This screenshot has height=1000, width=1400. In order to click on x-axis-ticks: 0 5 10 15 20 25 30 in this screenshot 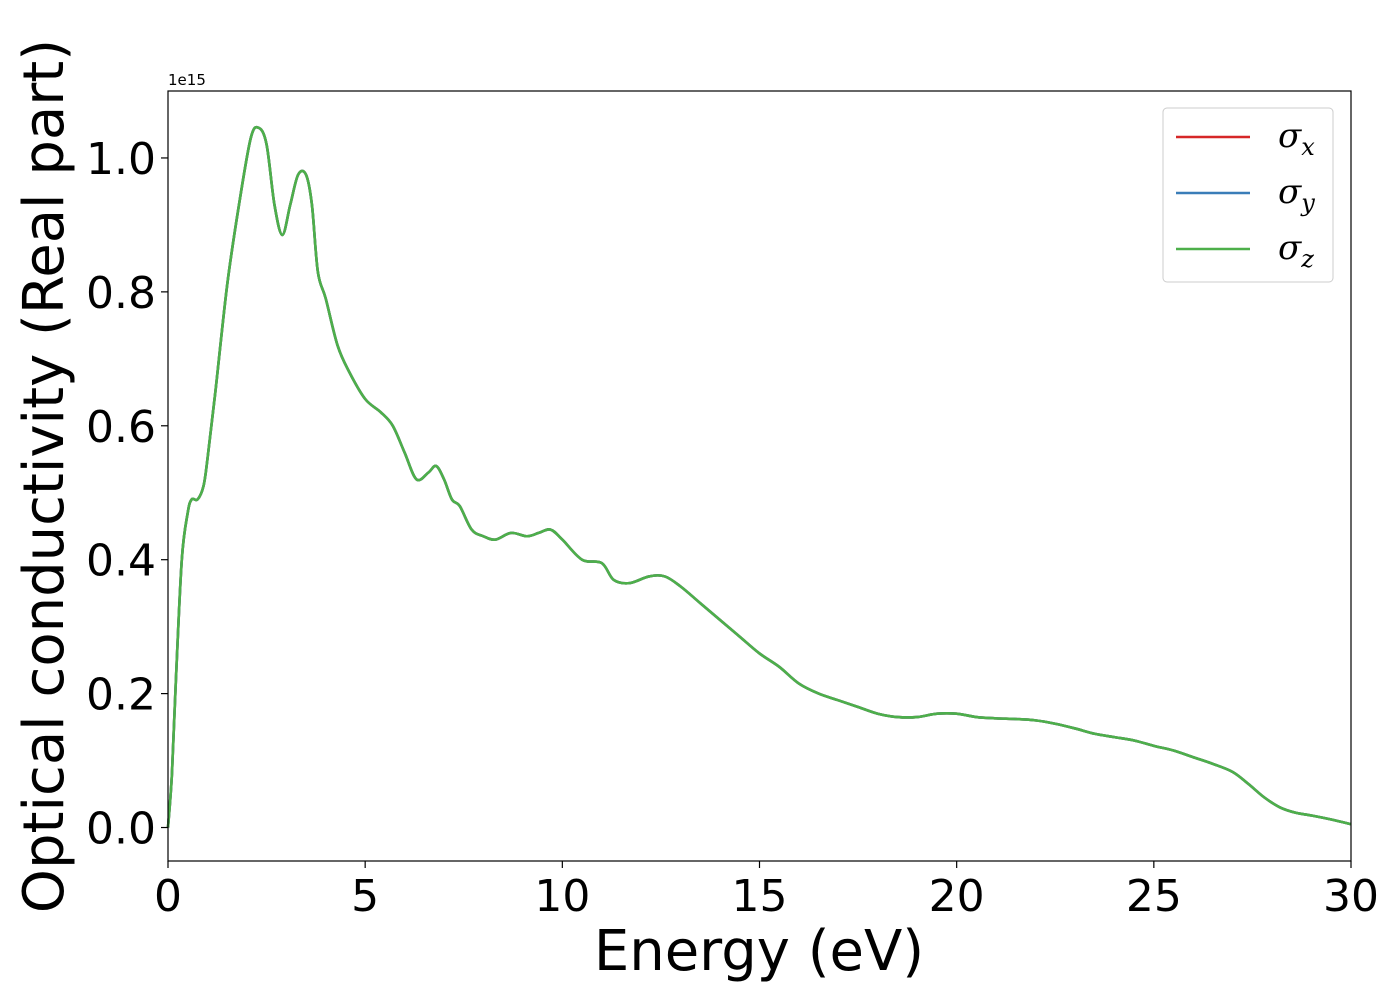, I will do `click(766, 891)`.